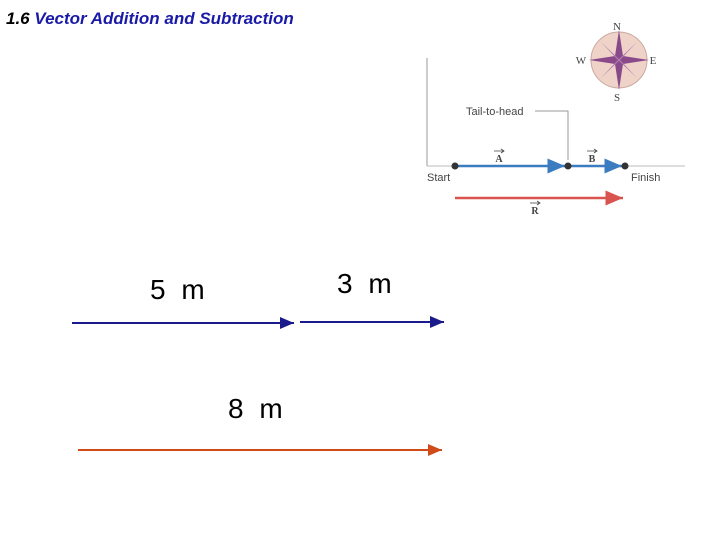 The width and height of the screenshot is (720, 540). Describe the element at coordinates (18, 18) in the screenshot. I see `section-number: 1.6` at that location.